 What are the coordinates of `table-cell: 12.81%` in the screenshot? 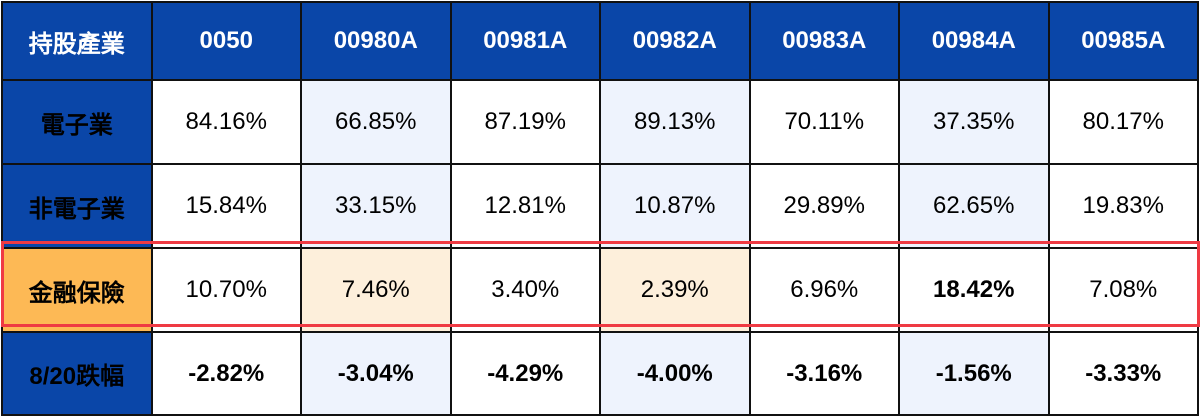 It's located at (525, 206).